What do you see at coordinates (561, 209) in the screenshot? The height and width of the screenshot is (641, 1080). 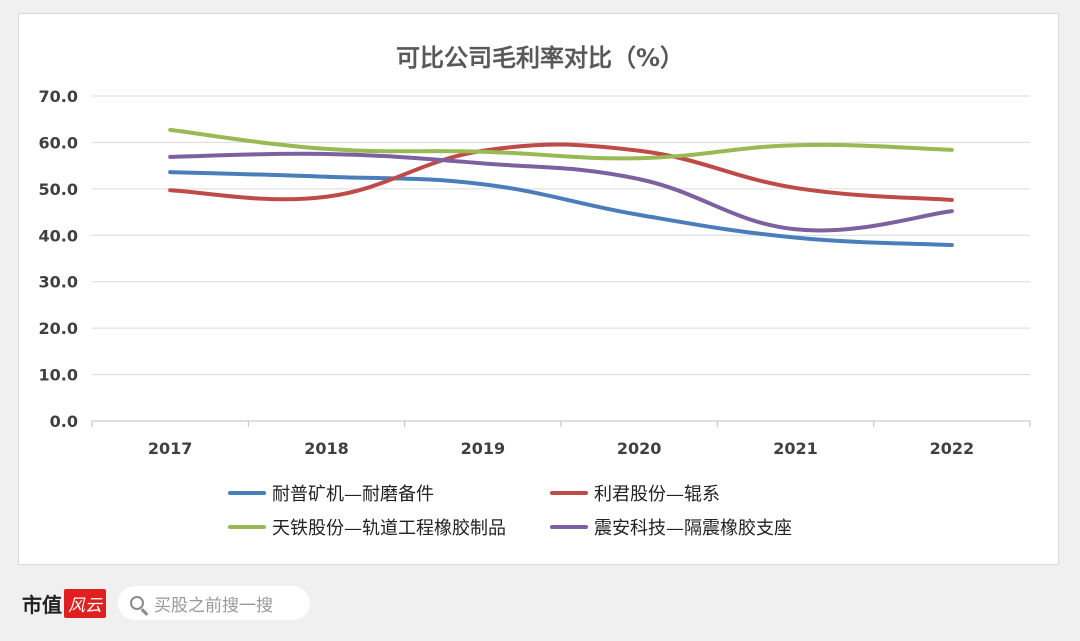 I see `series-line-blue` at bounding box center [561, 209].